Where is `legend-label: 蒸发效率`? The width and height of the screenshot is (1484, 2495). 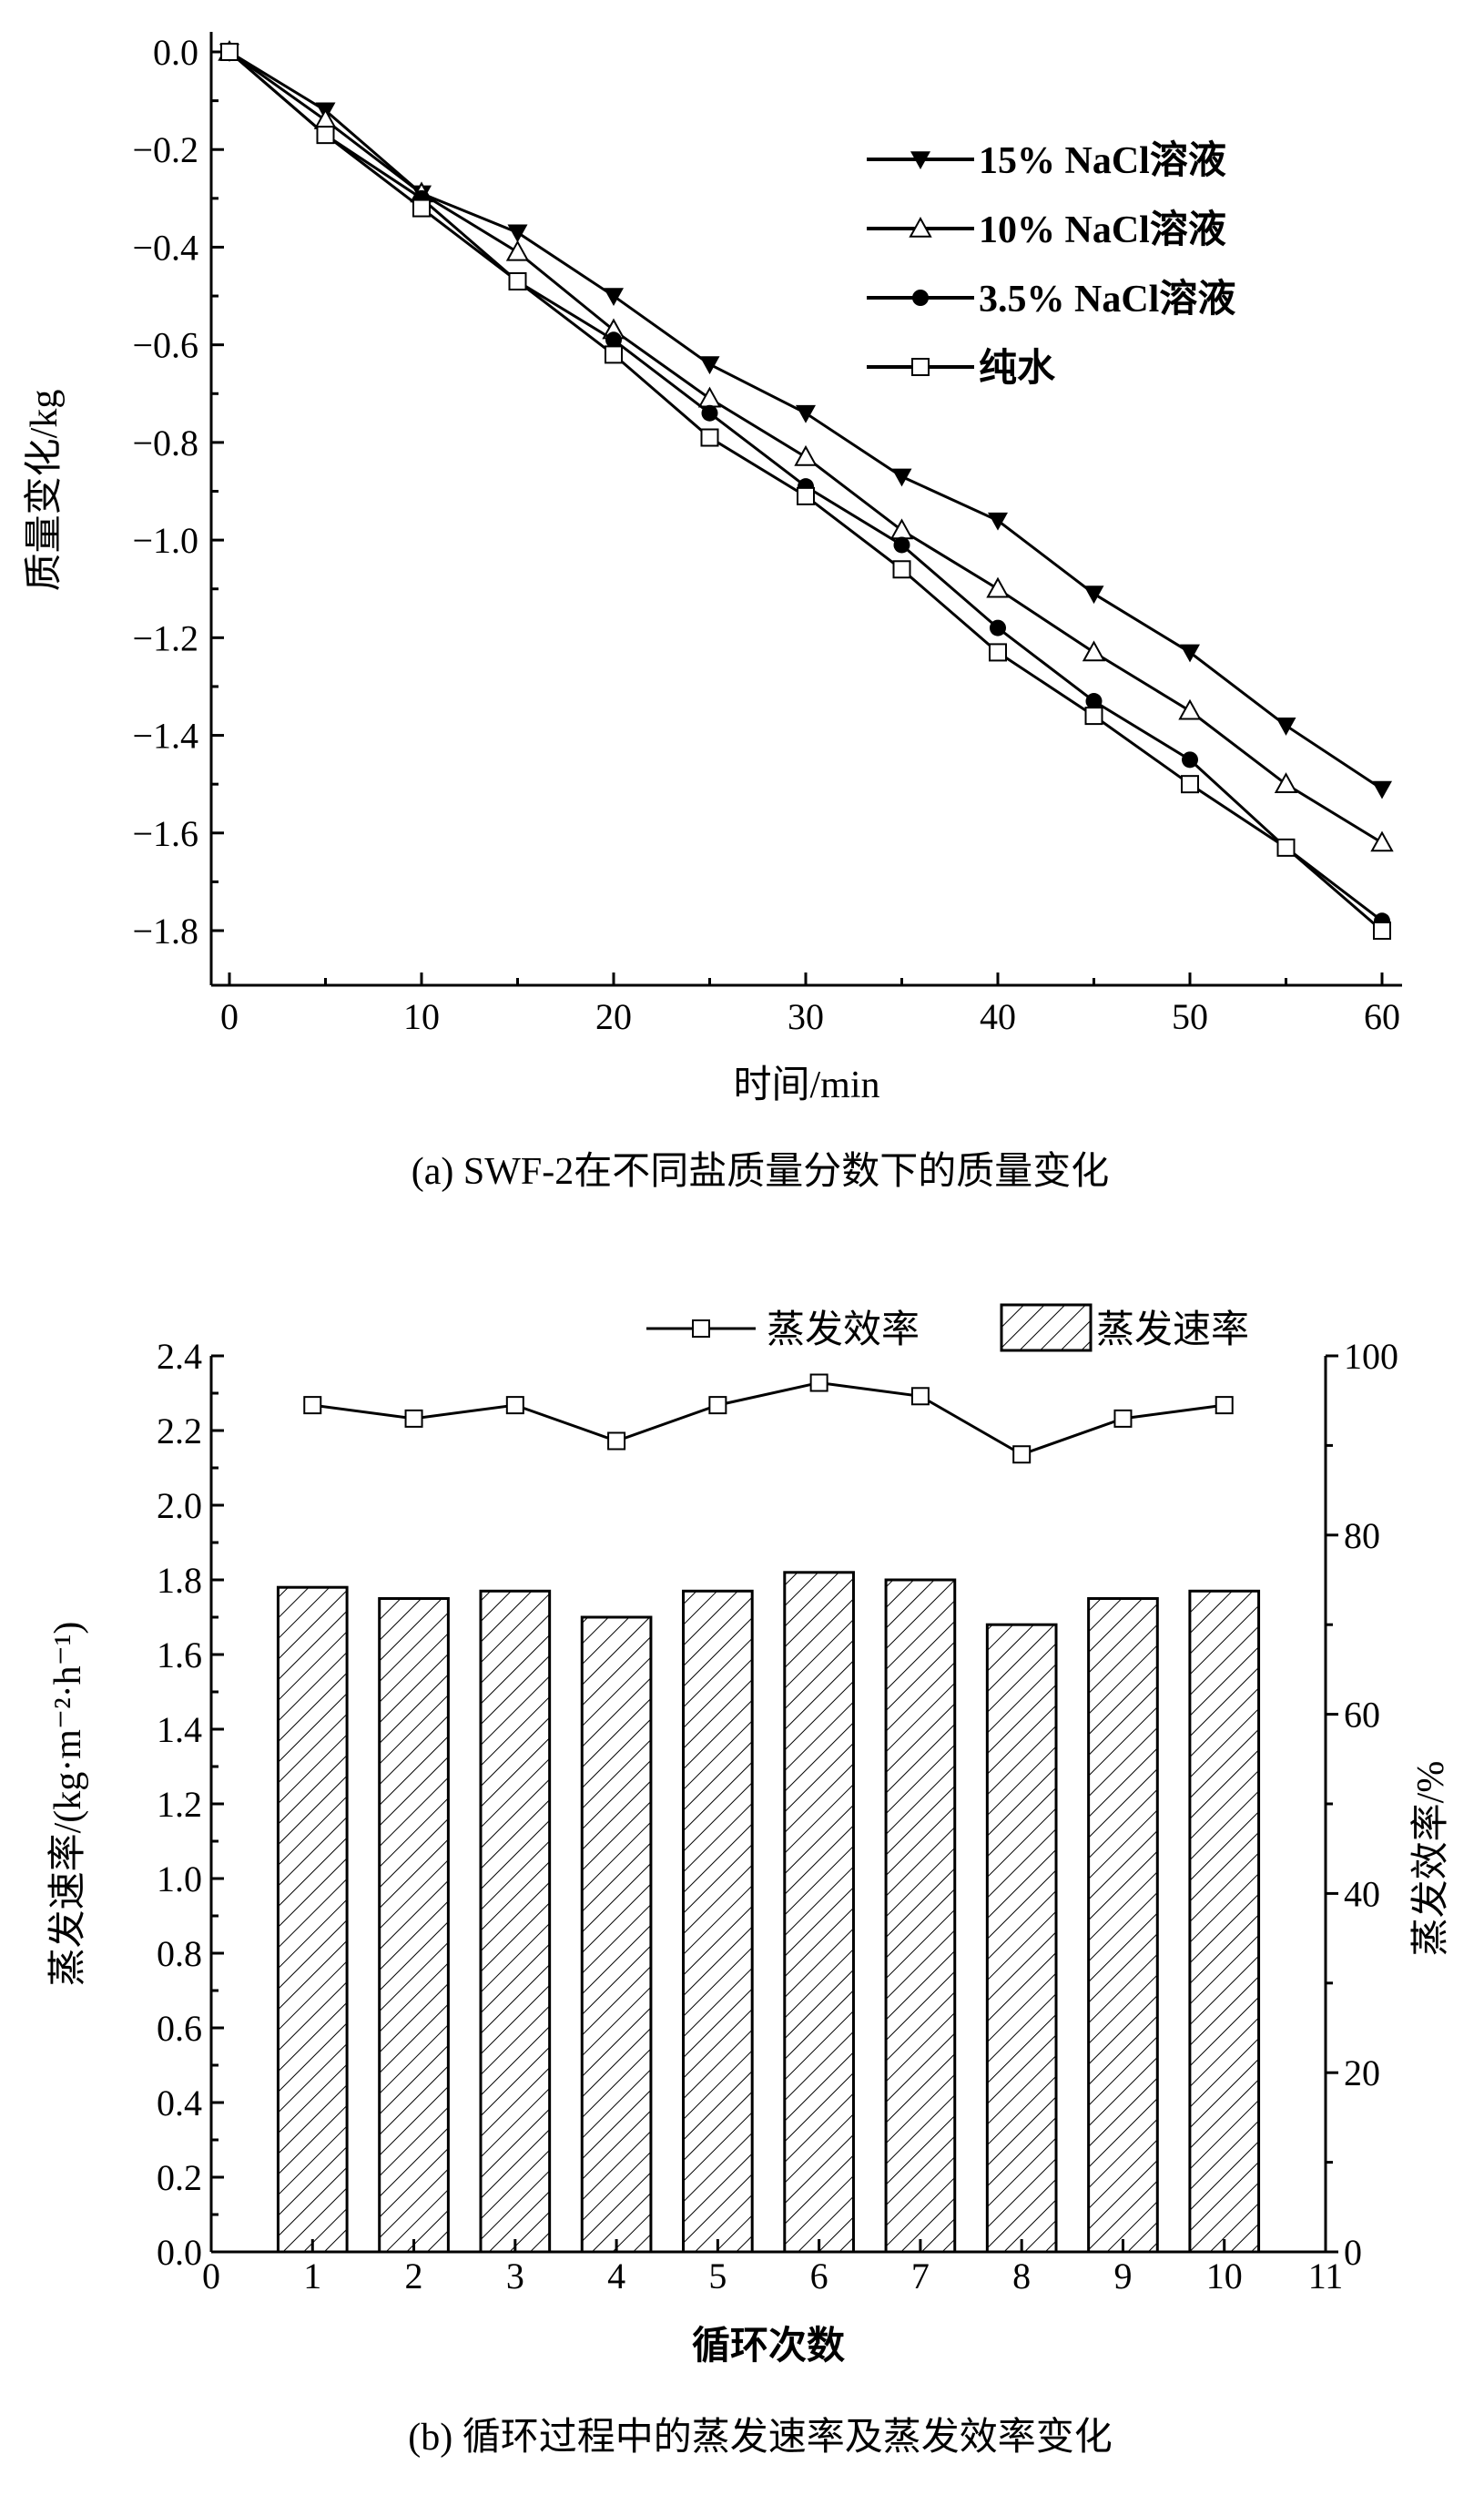 legend-label: 蒸发效率 is located at coordinates (843, 1330).